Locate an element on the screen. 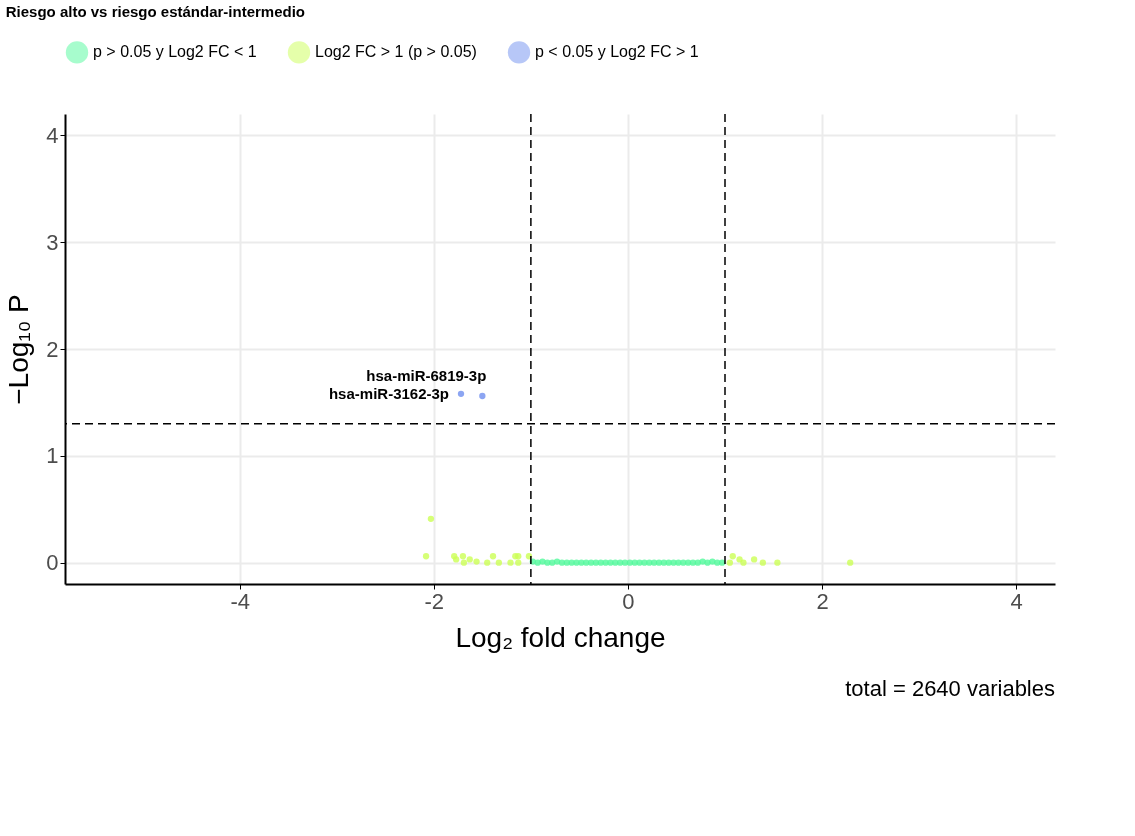 The height and width of the screenshot is (836, 1135). y-tick-label: 2 is located at coordinates (52, 349).